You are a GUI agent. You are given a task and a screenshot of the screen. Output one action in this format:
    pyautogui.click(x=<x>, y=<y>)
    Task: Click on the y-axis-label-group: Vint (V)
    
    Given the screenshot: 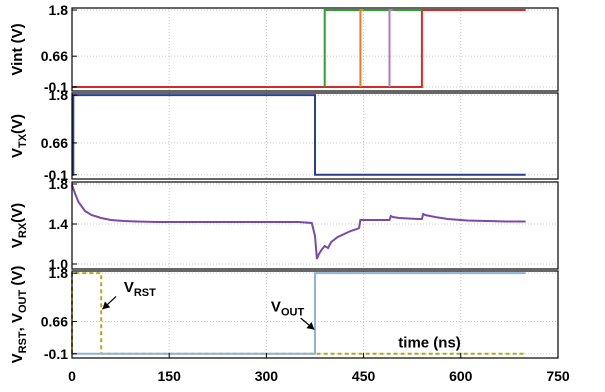 What is the action you would take?
    pyautogui.click(x=17, y=49)
    